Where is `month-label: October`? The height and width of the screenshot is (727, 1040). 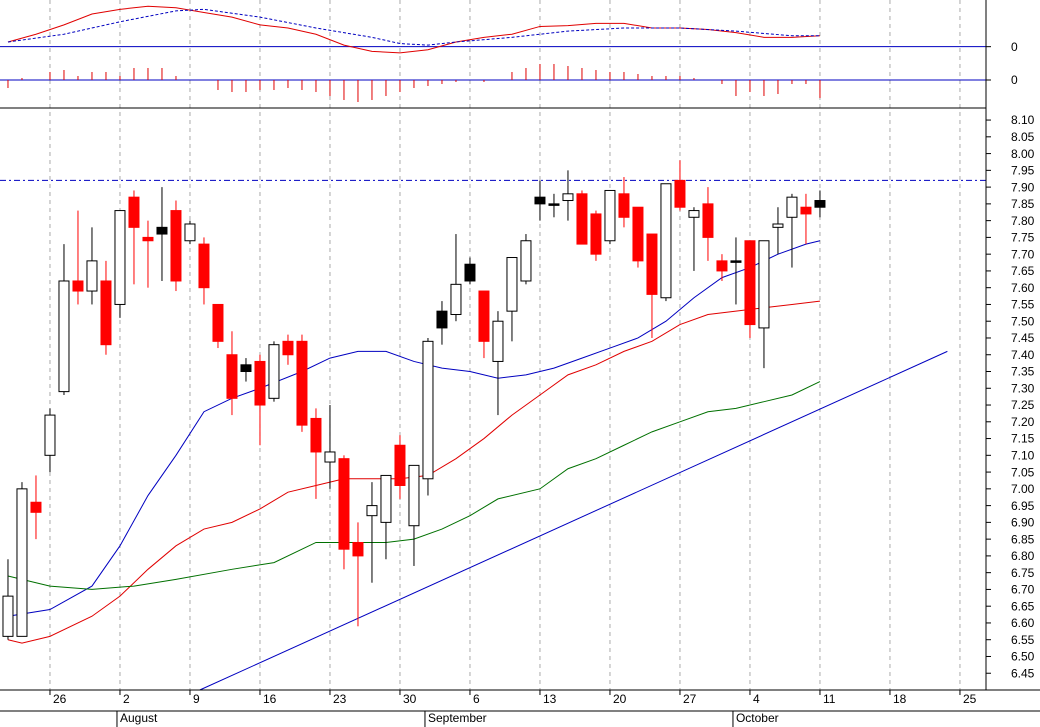
month-label: October is located at coordinates (757, 718).